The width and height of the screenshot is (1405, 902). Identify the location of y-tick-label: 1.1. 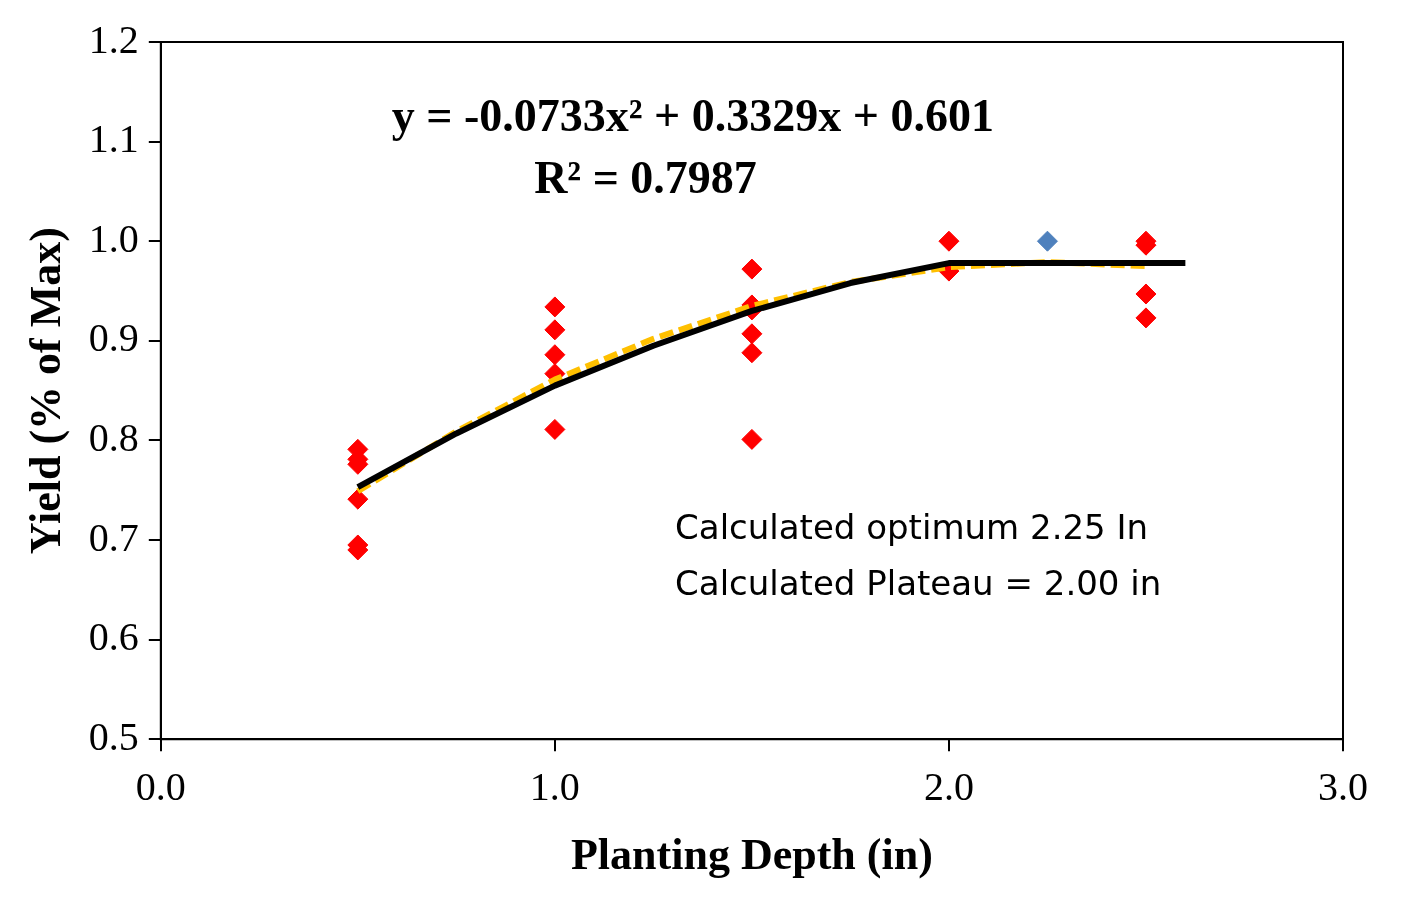
(113, 139).